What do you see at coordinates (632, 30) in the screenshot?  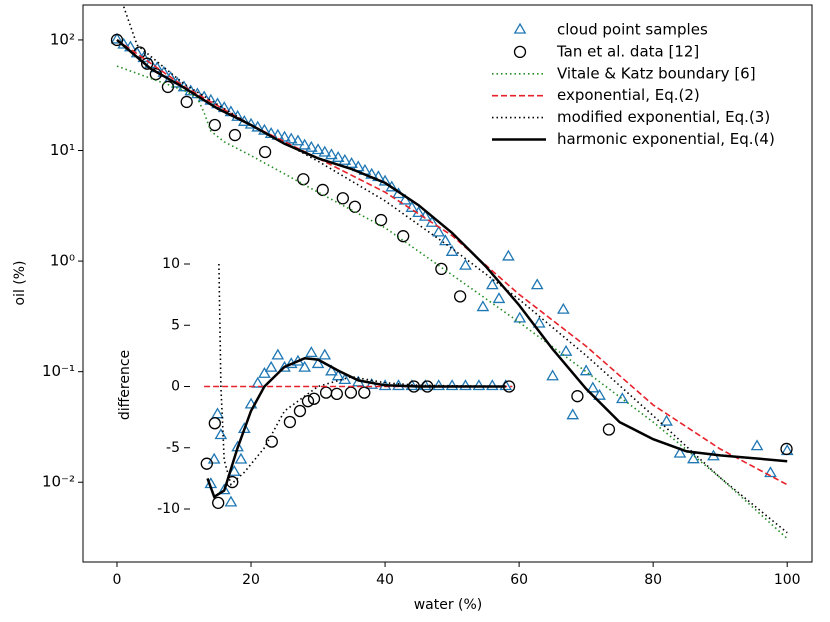 I see `legend-label: cloud point samples` at bounding box center [632, 30].